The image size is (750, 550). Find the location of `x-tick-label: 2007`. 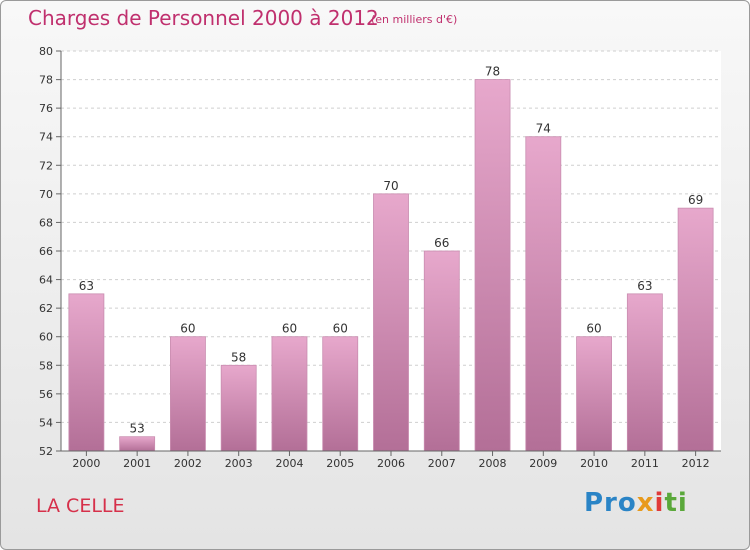

x-tick-label: 2007 is located at coordinates (442, 463).